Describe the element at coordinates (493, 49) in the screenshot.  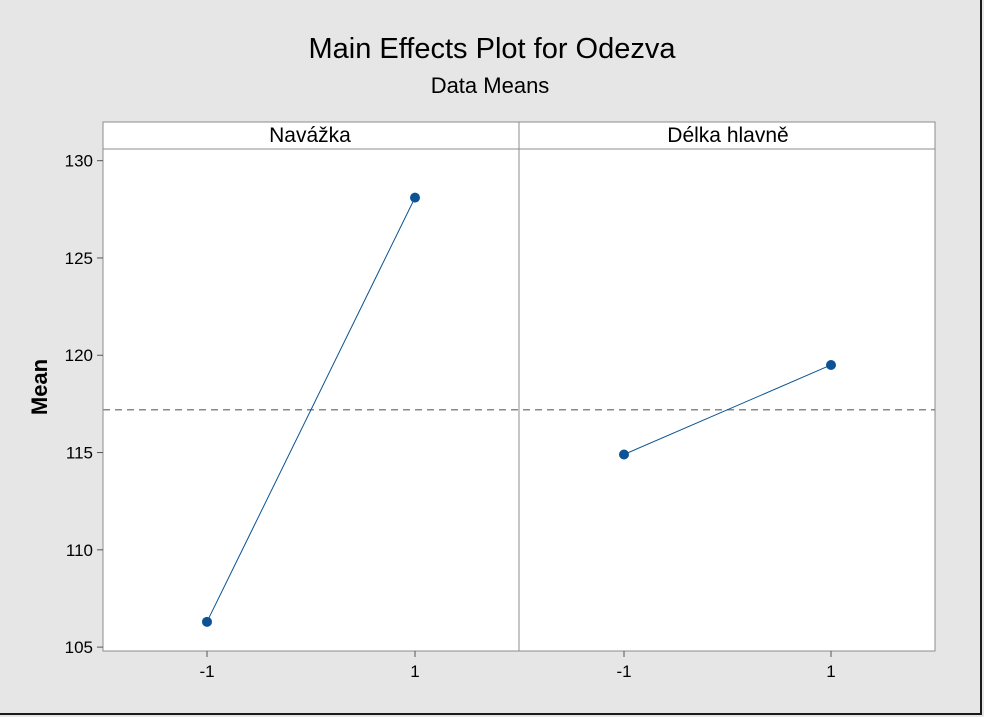
I see `chart-title: Main Effects Plot for Odezva` at that location.